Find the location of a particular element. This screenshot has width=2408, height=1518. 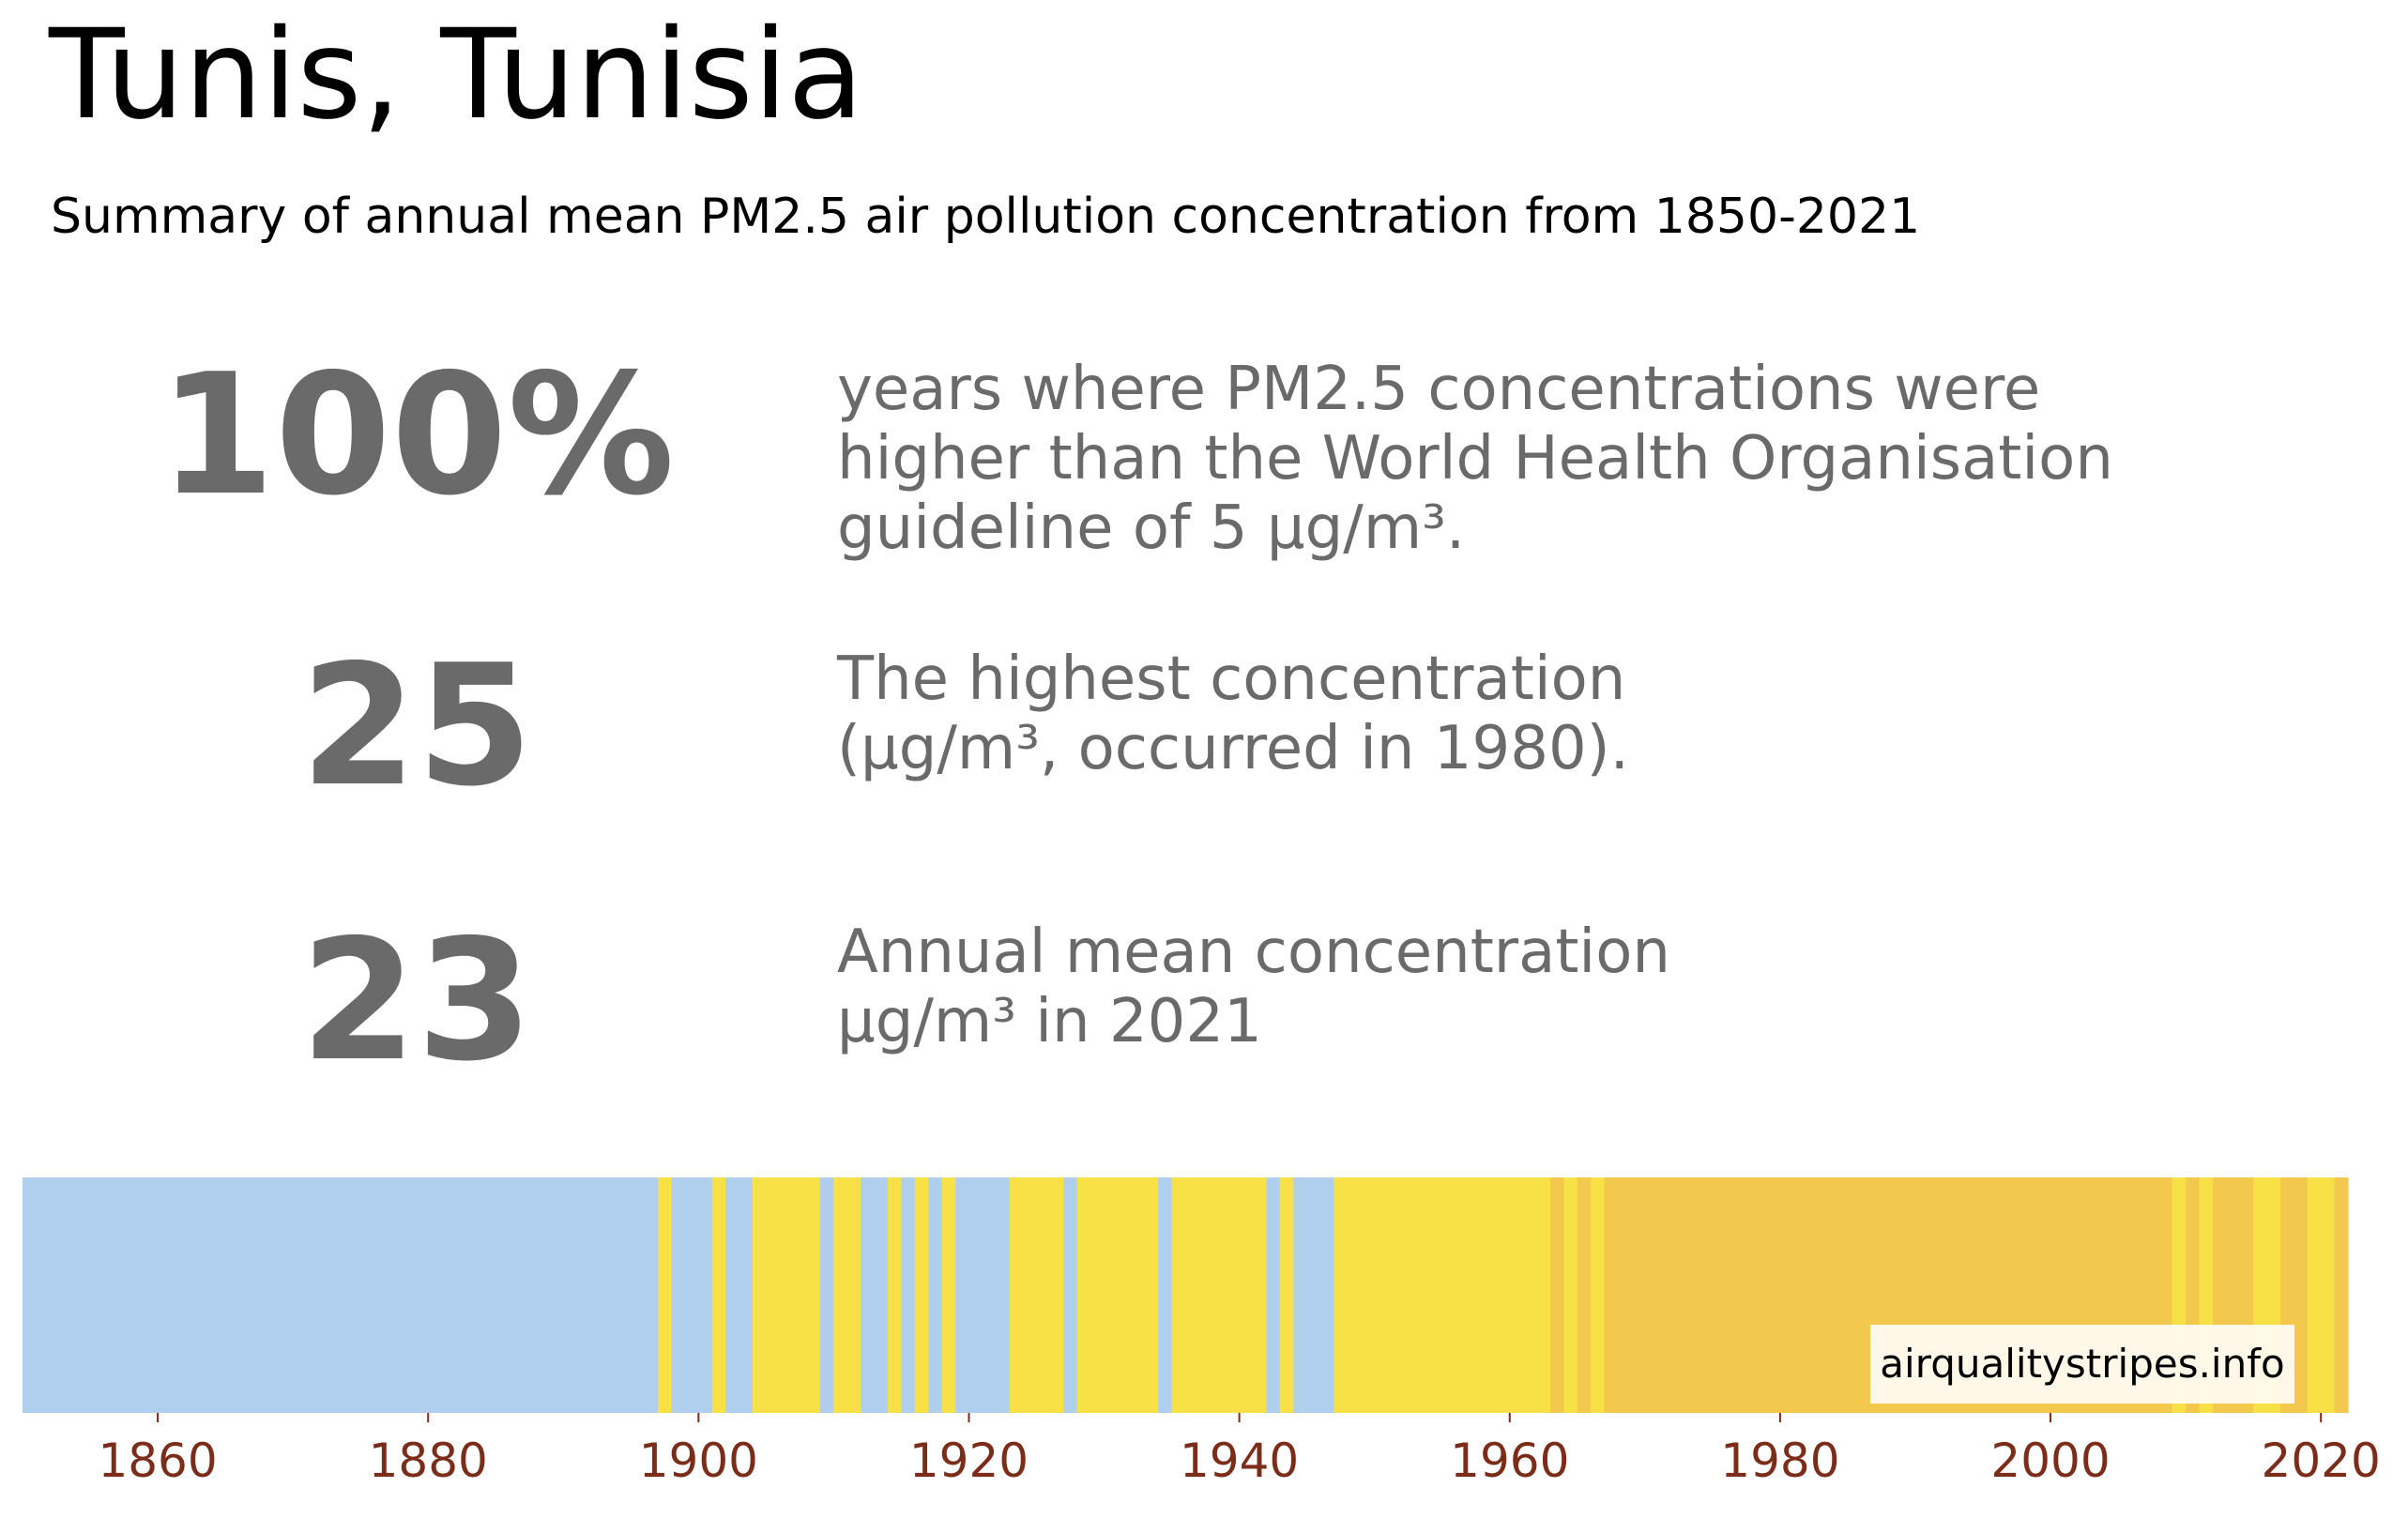

stripe-1962 is located at coordinates (1543, 1295).